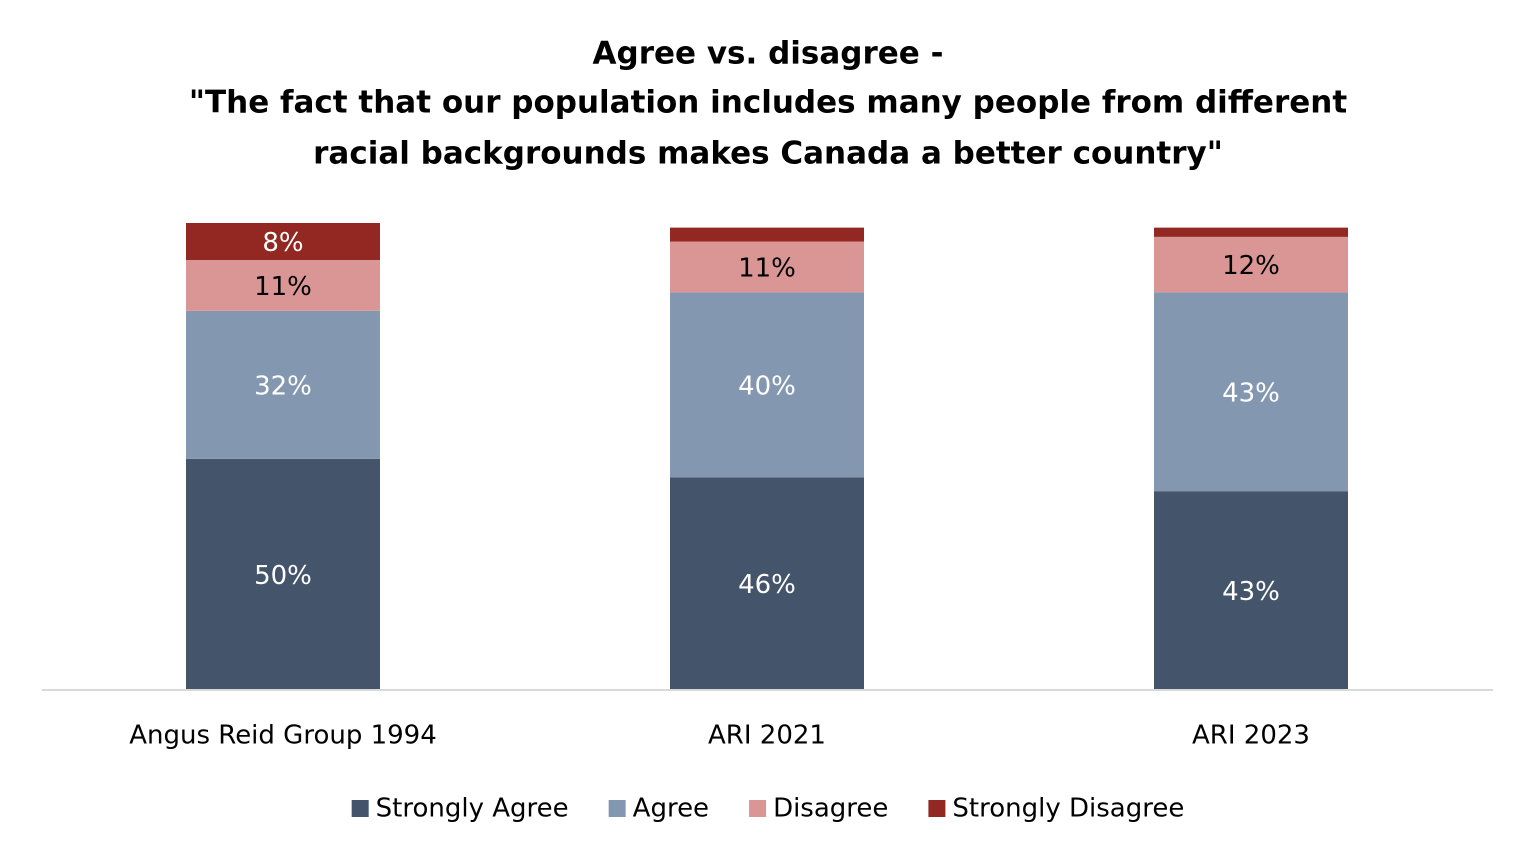 The image size is (1536, 868). I want to click on data-label: 50%, so click(283, 576).